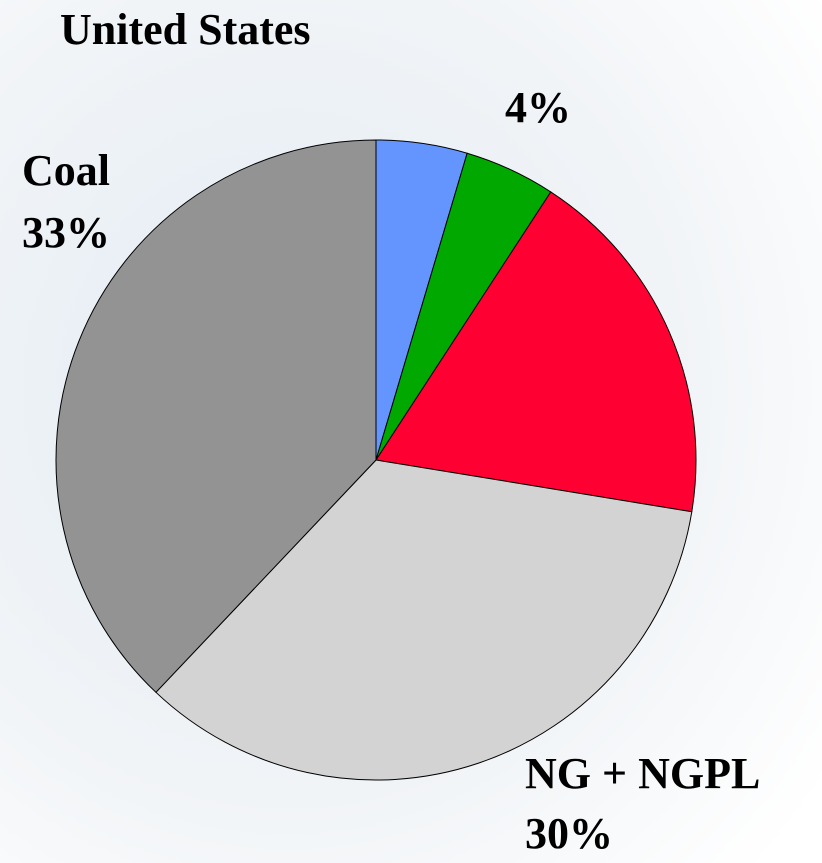 The height and width of the screenshot is (863, 822). What do you see at coordinates (185, 29) in the screenshot?
I see `chart-title: United States` at bounding box center [185, 29].